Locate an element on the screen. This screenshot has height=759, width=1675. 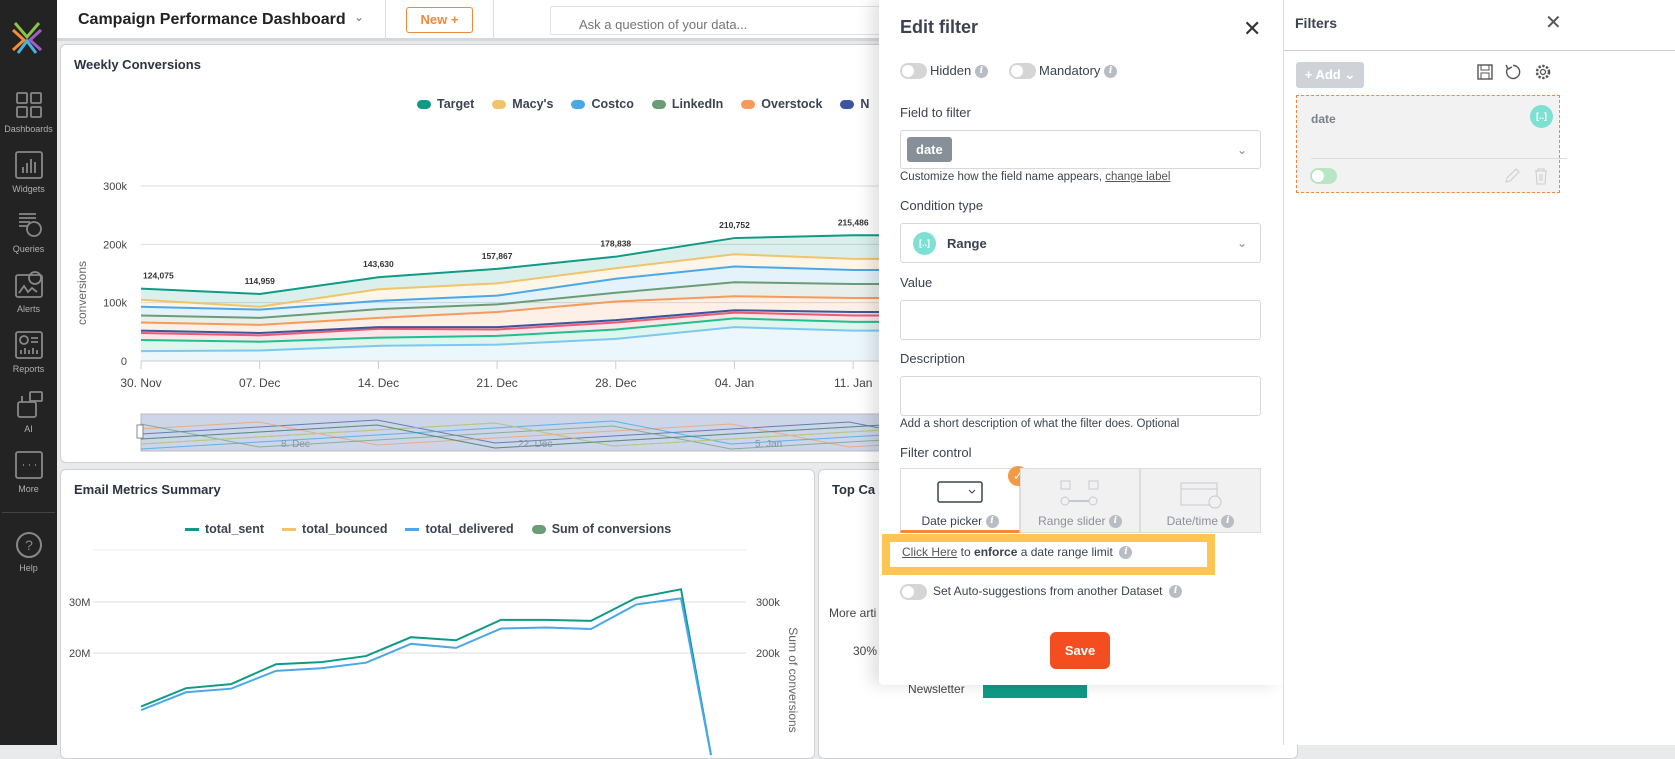
hidden-label: Hidden i is located at coordinates (959, 71).